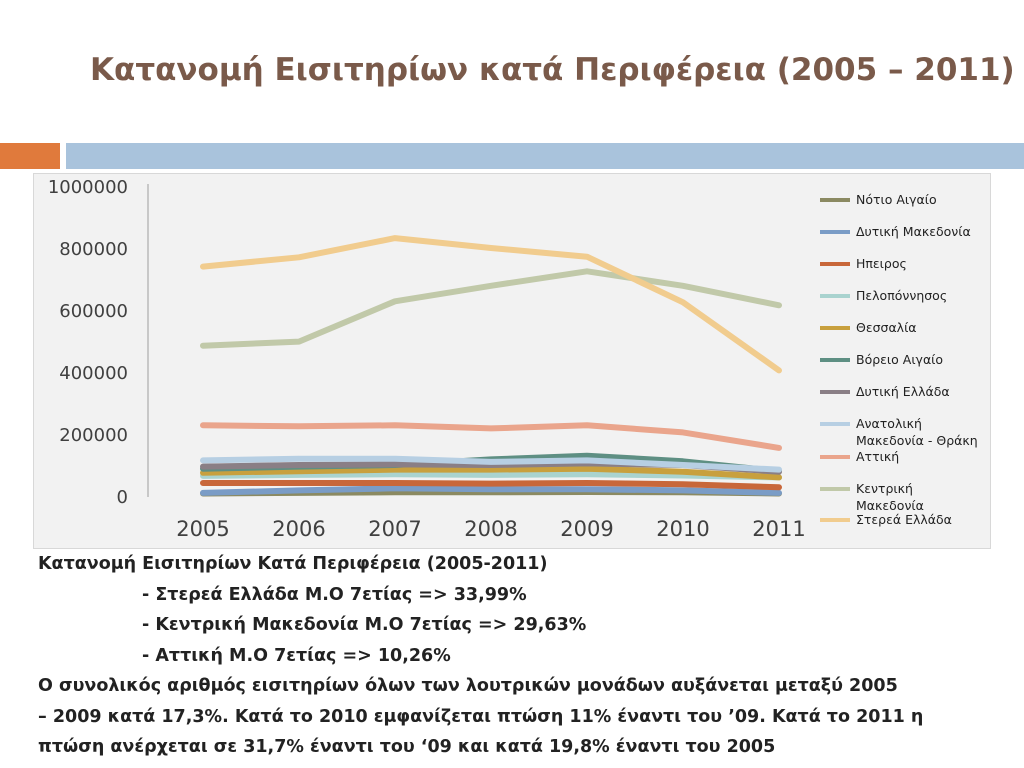  Describe the element at coordinates (890, 497) in the screenshot. I see `legend-label: Κεντρική Μακεδονία` at that location.